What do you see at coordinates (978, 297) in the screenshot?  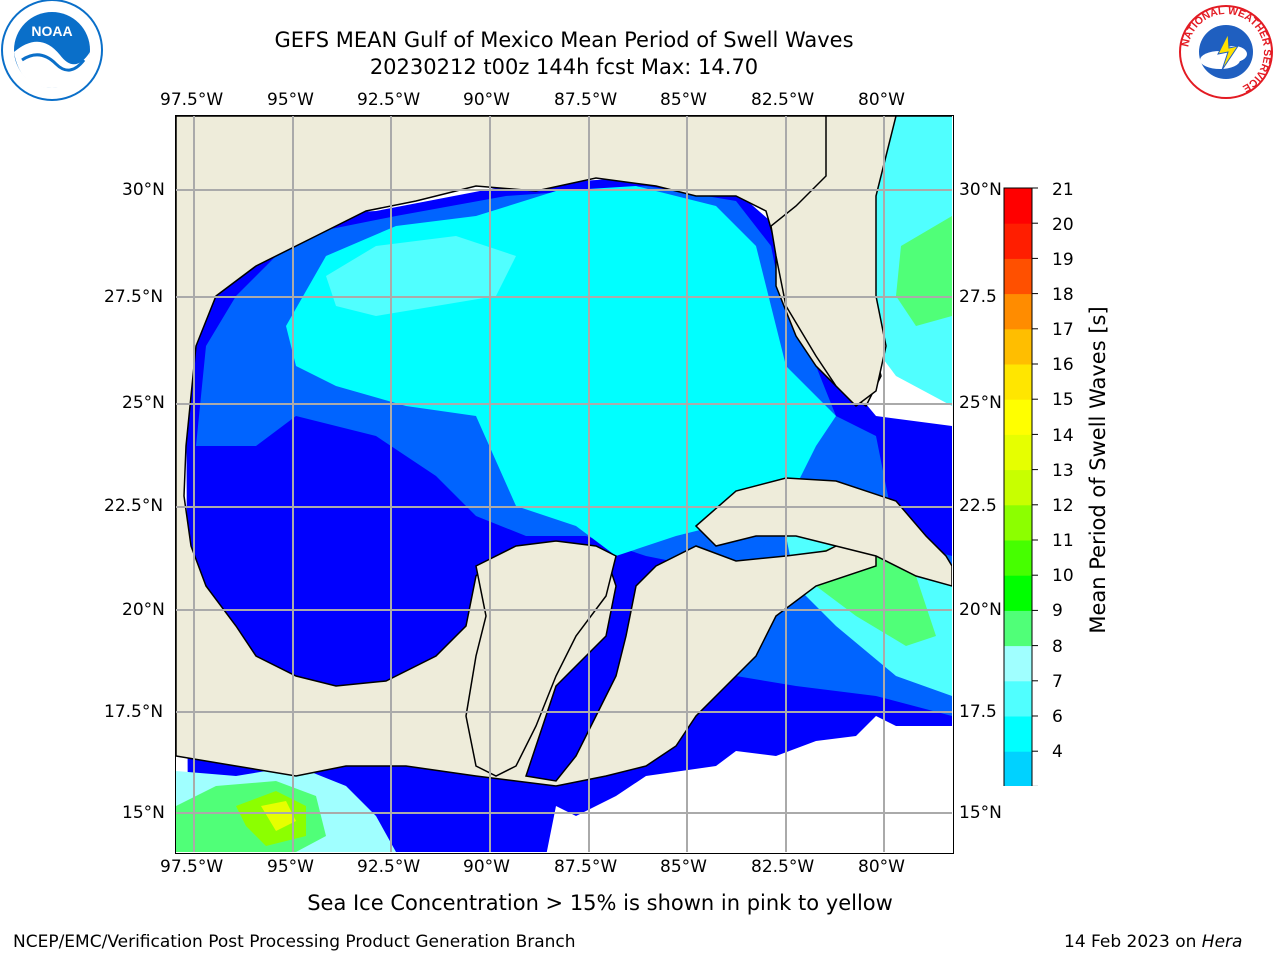 I see `lat-label-right: 27.5` at bounding box center [978, 297].